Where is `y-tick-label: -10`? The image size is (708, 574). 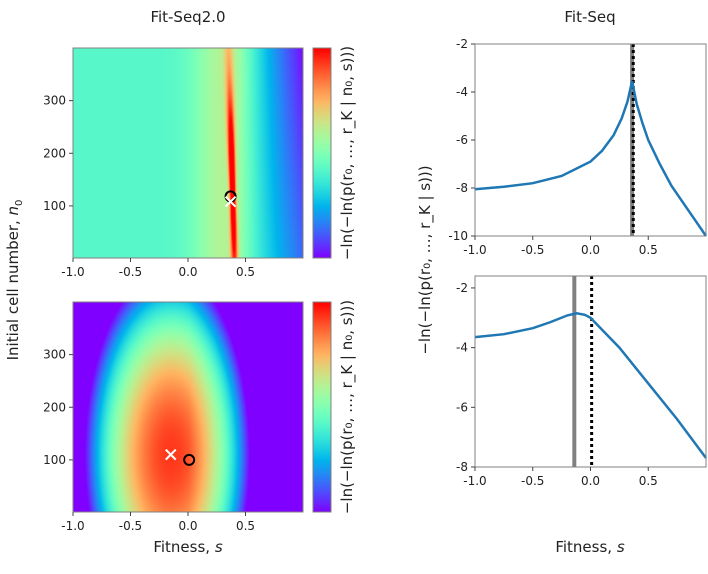 y-tick-label: -10 is located at coordinates (458, 236).